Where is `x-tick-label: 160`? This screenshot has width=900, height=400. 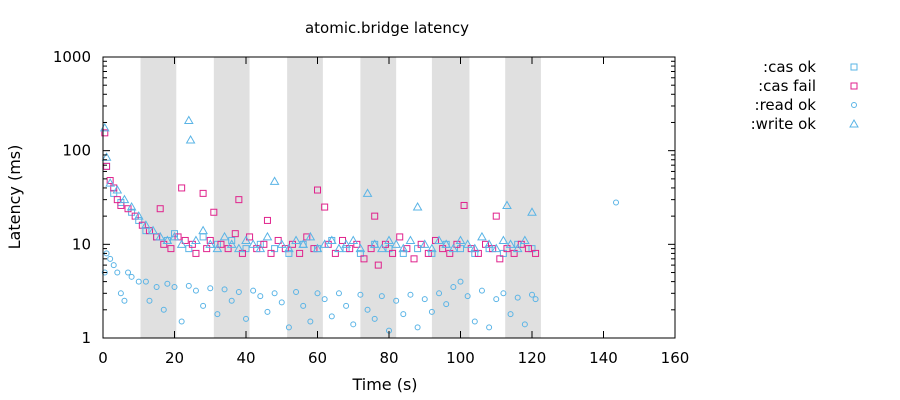 x-tick-label: 160 is located at coordinates (675, 358).